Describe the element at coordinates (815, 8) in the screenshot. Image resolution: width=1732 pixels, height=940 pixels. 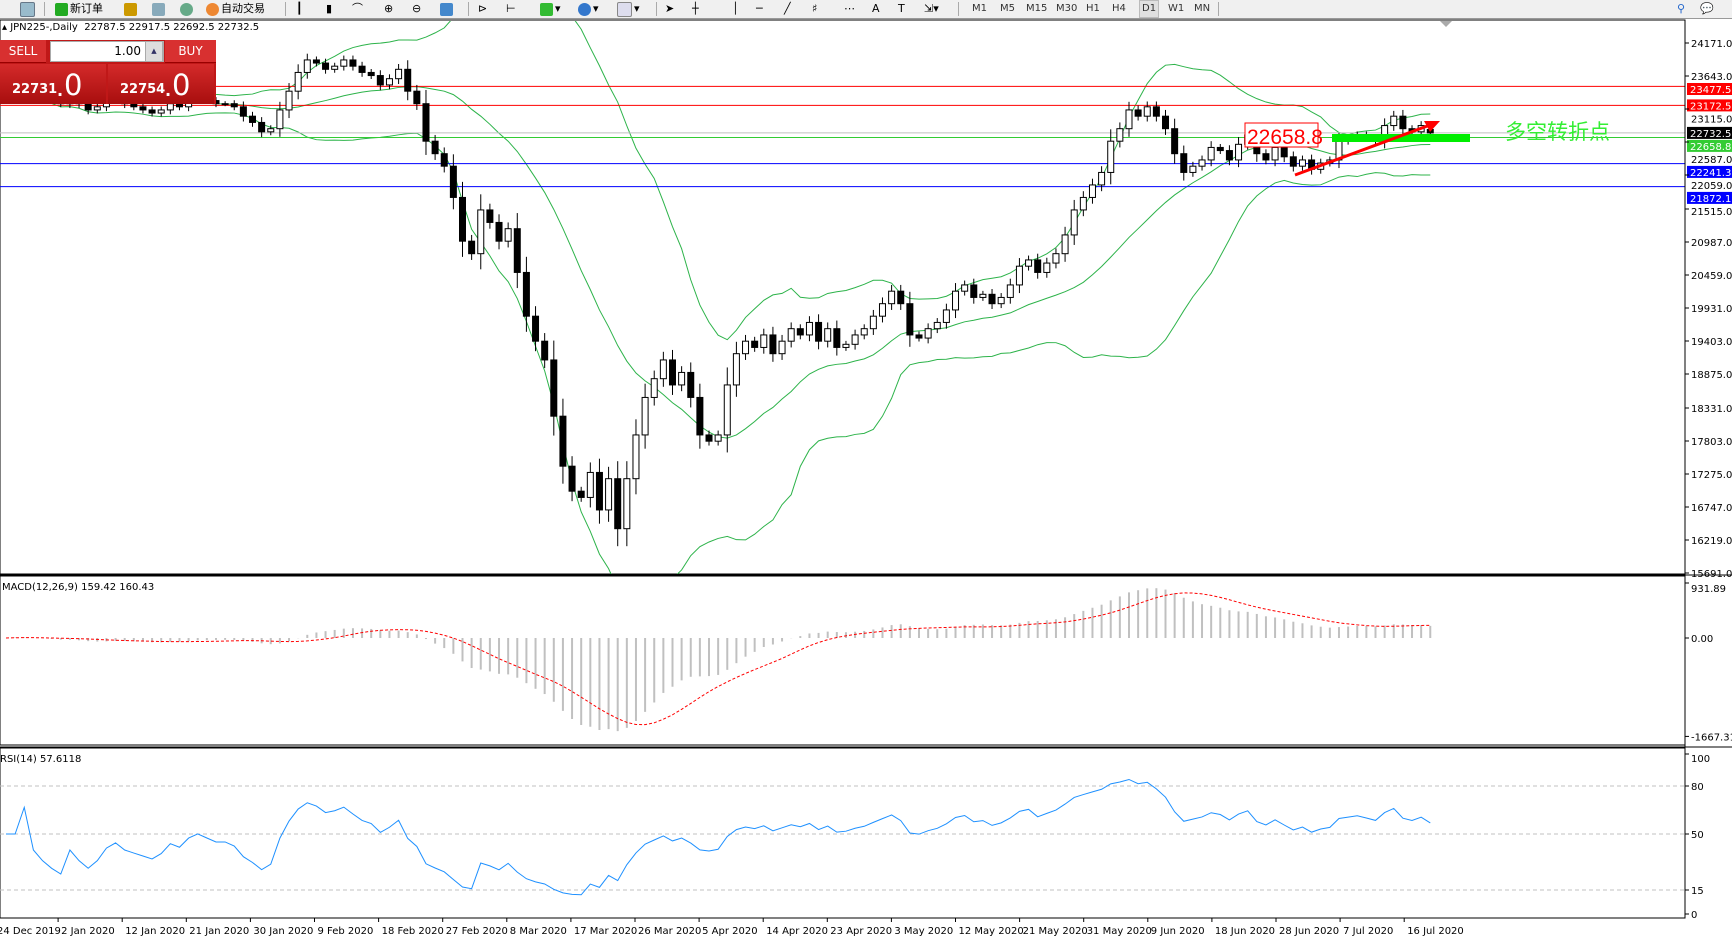
I see `fibo-icon: ♯` at that location.